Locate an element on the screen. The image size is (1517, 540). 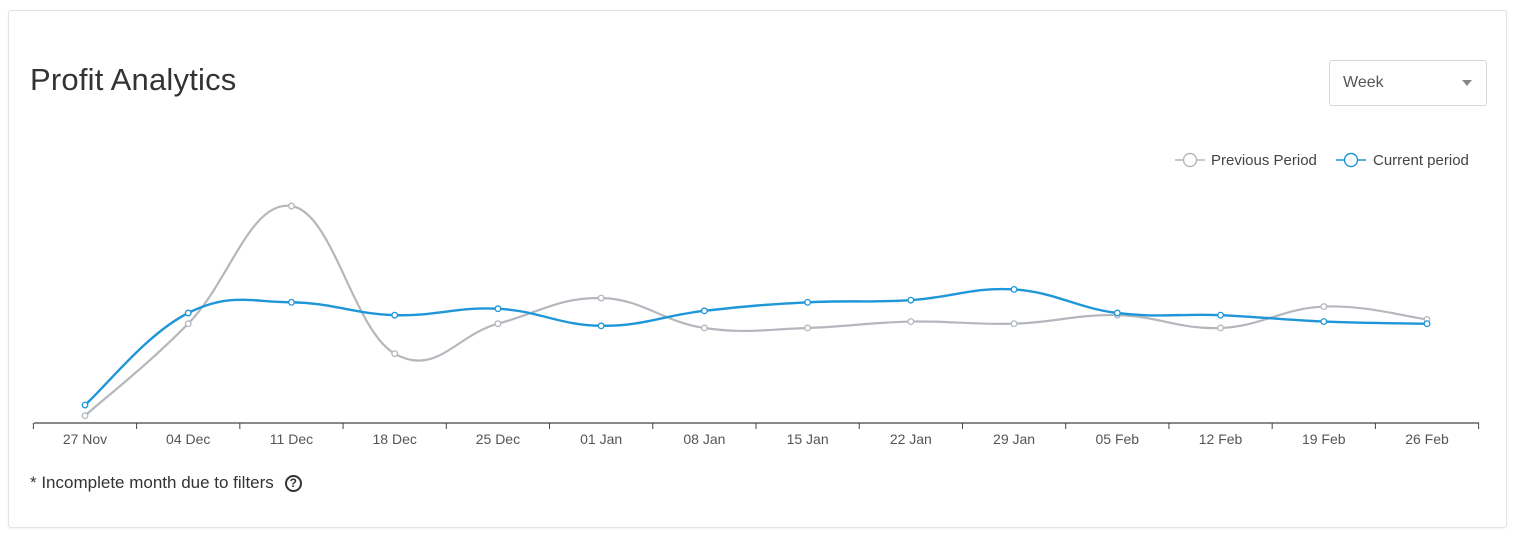
x-tick-label: 25 Dec is located at coordinates (498, 439).